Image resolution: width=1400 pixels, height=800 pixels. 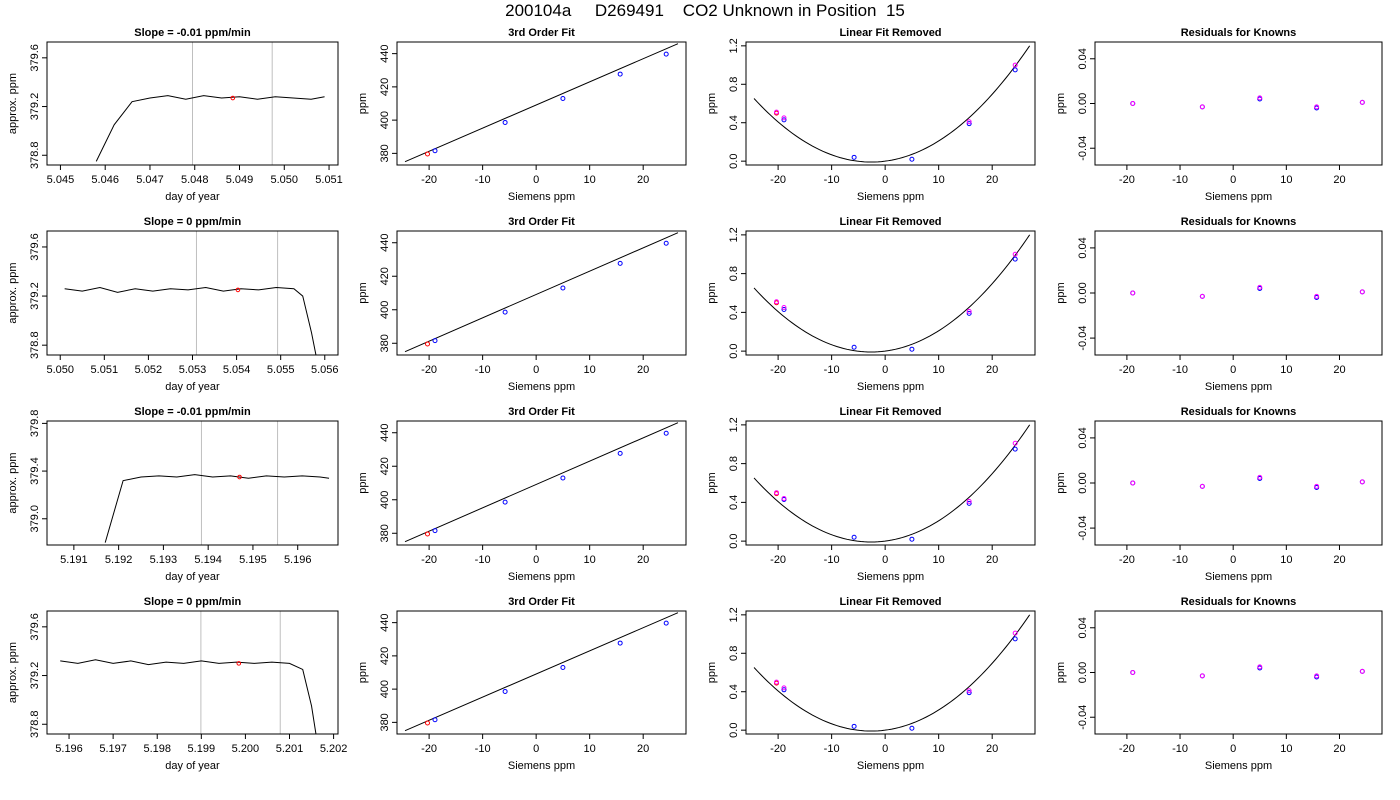 I want to click on chart-title: Linear Fit Removed, so click(x=890, y=222).